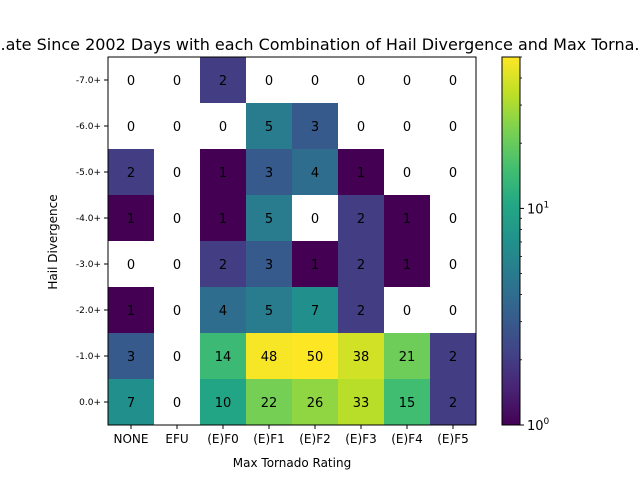  What do you see at coordinates (292, 463) in the screenshot?
I see `x-axis-label: Max Tornado Rating` at bounding box center [292, 463].